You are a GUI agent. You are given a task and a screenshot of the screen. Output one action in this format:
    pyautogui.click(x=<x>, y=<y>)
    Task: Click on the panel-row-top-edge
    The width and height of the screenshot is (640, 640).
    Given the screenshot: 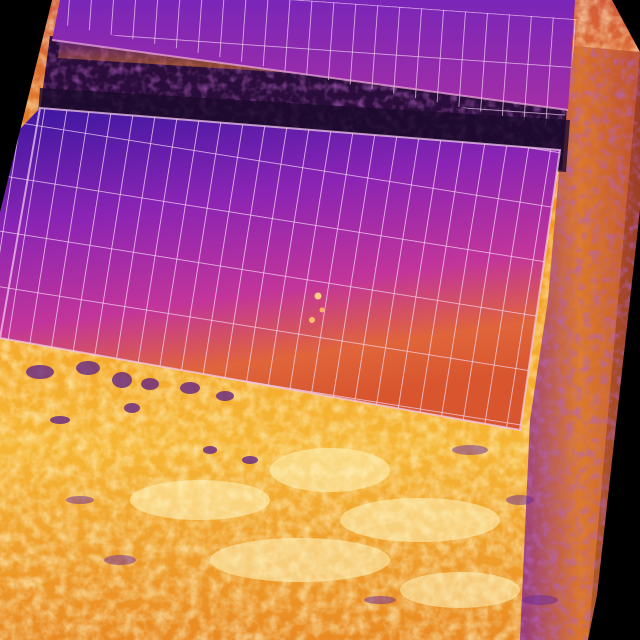 What is the action you would take?
    pyautogui.click(x=310, y=75)
    